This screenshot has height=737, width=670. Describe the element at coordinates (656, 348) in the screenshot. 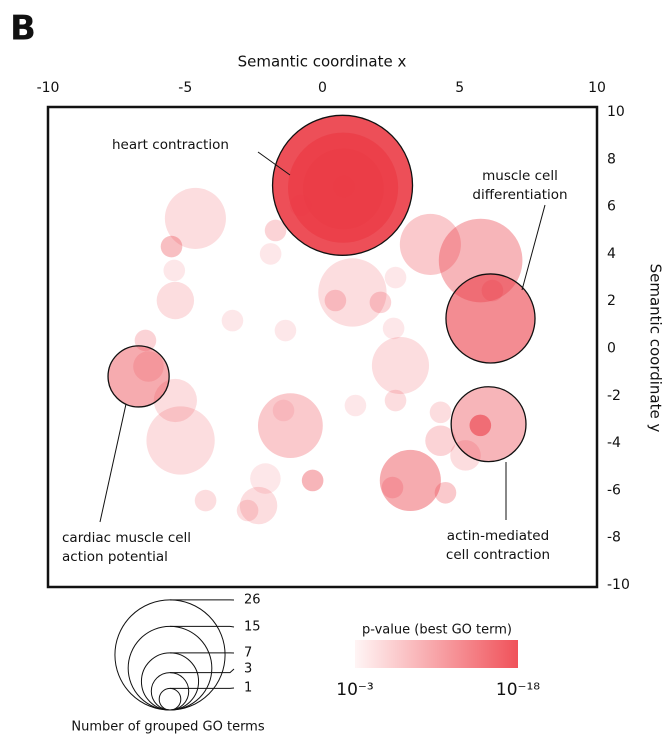

I see `y-axis-title: Semantic coordinate y` at that location.